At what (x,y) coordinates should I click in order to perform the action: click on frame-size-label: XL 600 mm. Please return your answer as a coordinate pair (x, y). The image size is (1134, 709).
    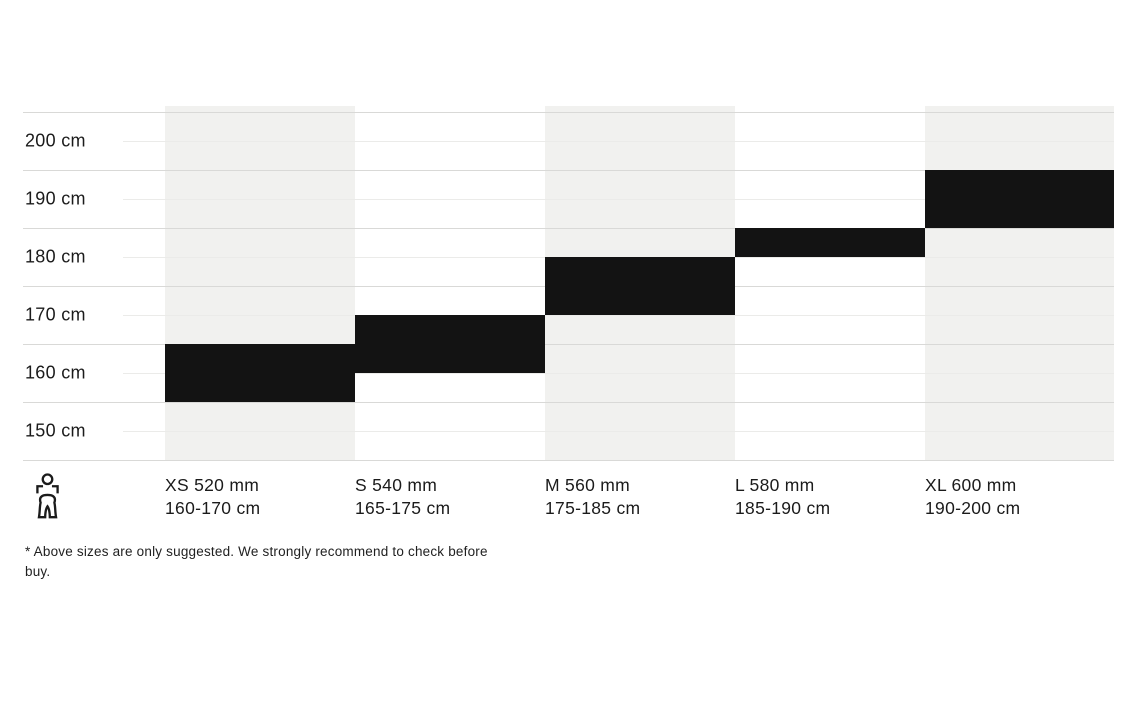
    Looking at the image, I should click on (971, 485).